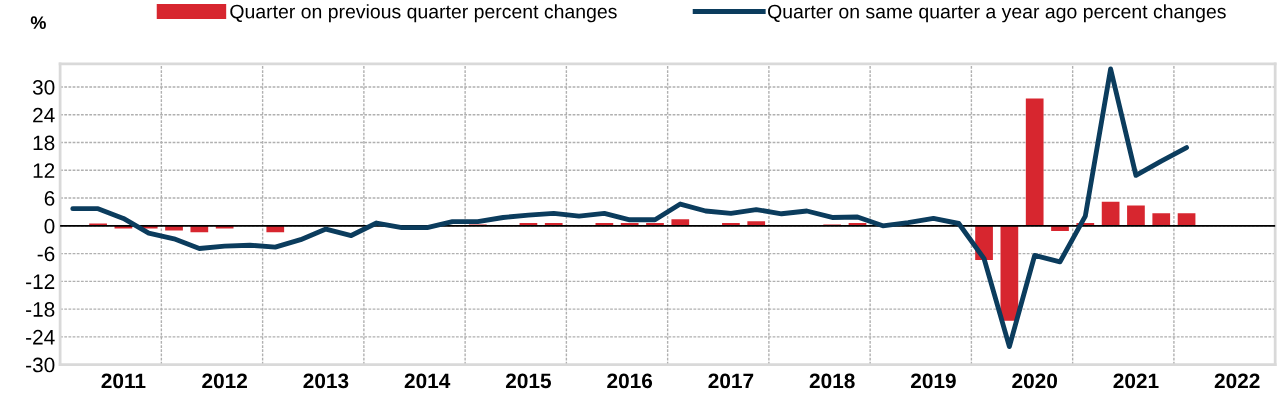 The width and height of the screenshot is (1279, 412). I want to click on y-tick-label: -30, so click(40, 365).